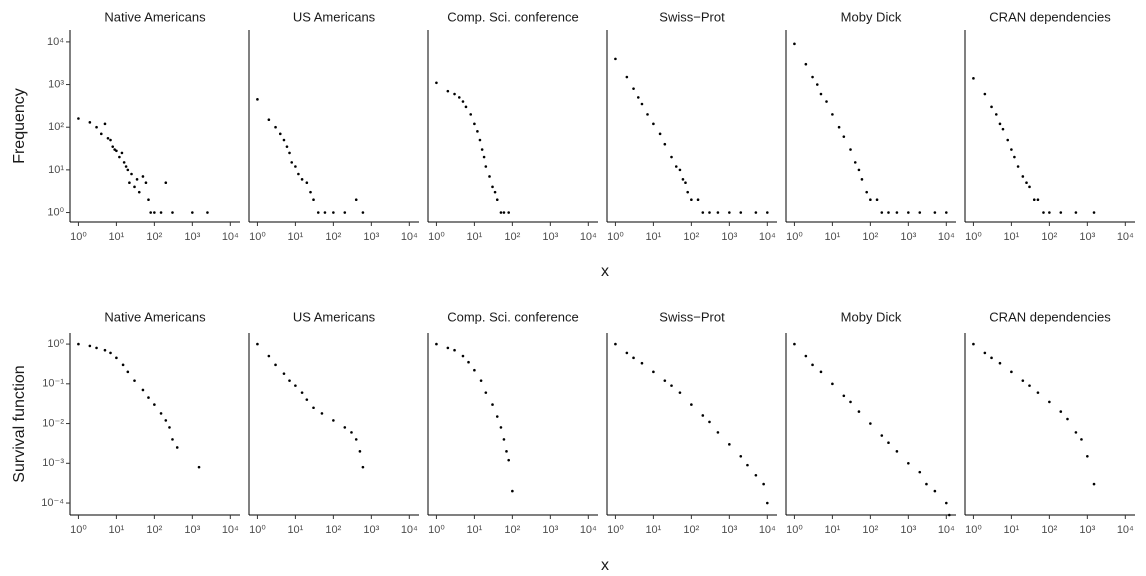  What do you see at coordinates (56, 127) in the screenshot?
I see `y-tick-label: 10²` at bounding box center [56, 127].